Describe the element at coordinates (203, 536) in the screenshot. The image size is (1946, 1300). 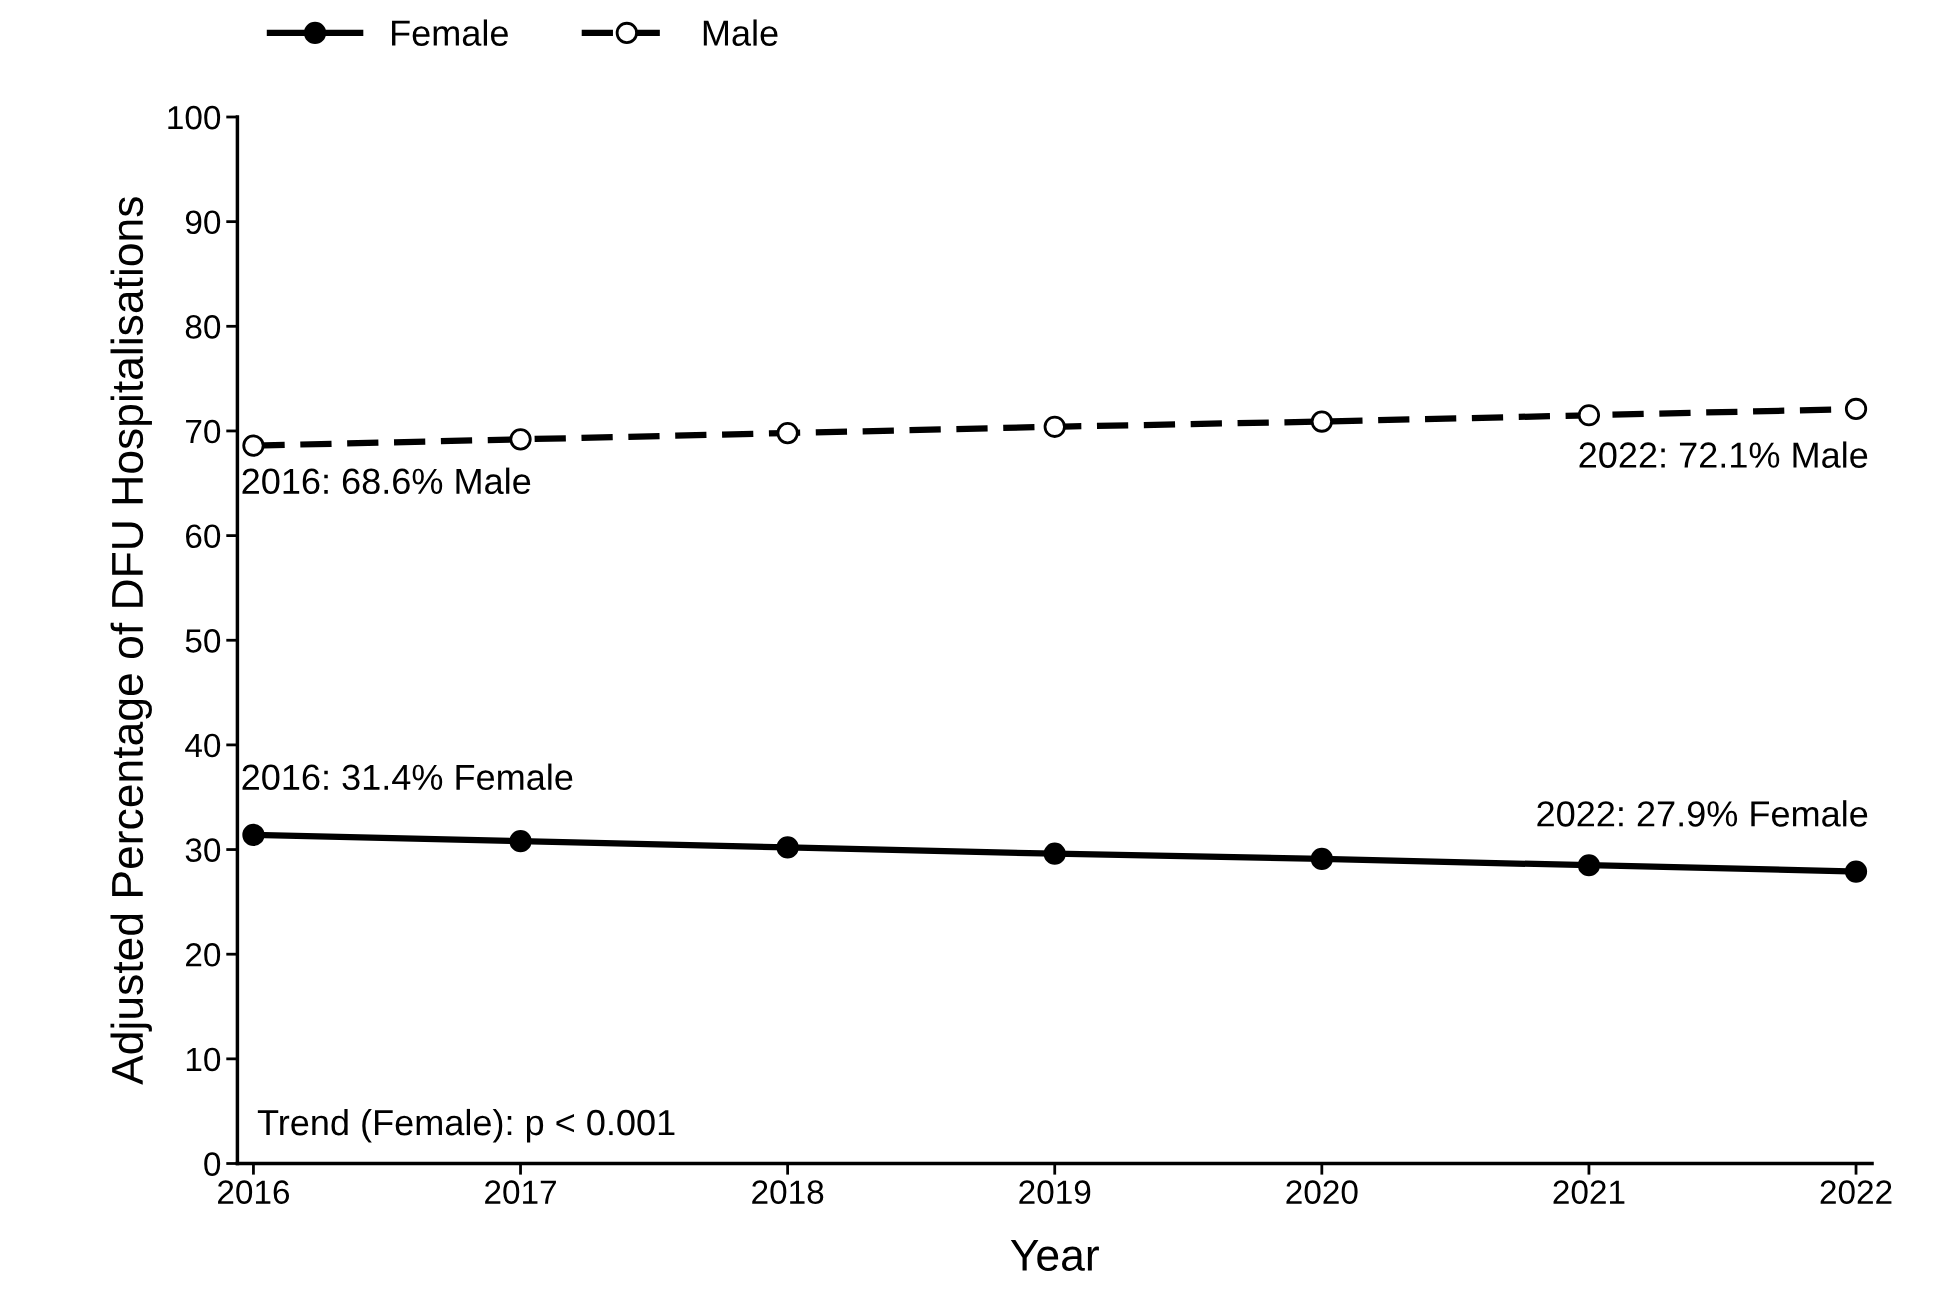
I see `y-tick-label: 60` at that location.